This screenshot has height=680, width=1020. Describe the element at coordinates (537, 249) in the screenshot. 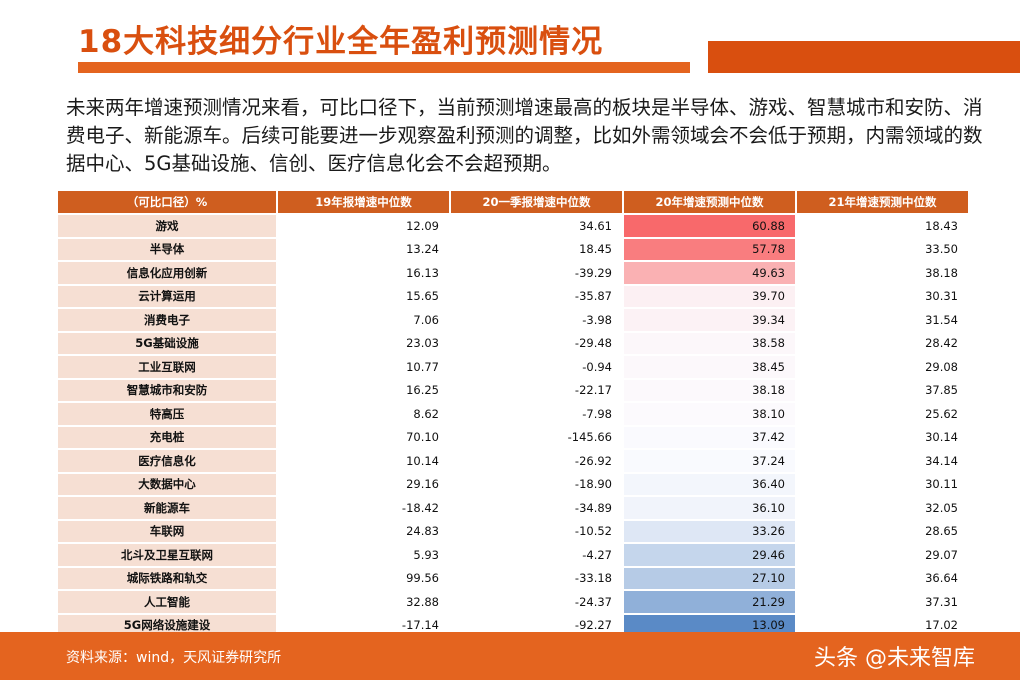

I see `cell-20q1-growth: 18.45` at that location.